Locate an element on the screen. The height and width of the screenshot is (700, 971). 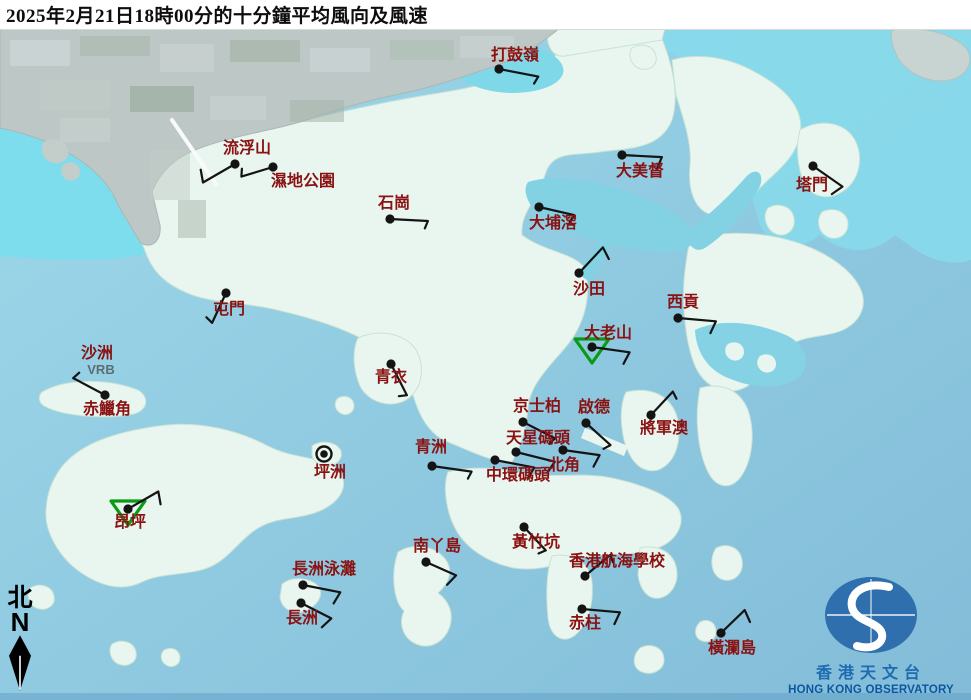
map-title: 2025年2月21日18時00分的十分鐘平均風向及風速 is located at coordinates (217, 16).